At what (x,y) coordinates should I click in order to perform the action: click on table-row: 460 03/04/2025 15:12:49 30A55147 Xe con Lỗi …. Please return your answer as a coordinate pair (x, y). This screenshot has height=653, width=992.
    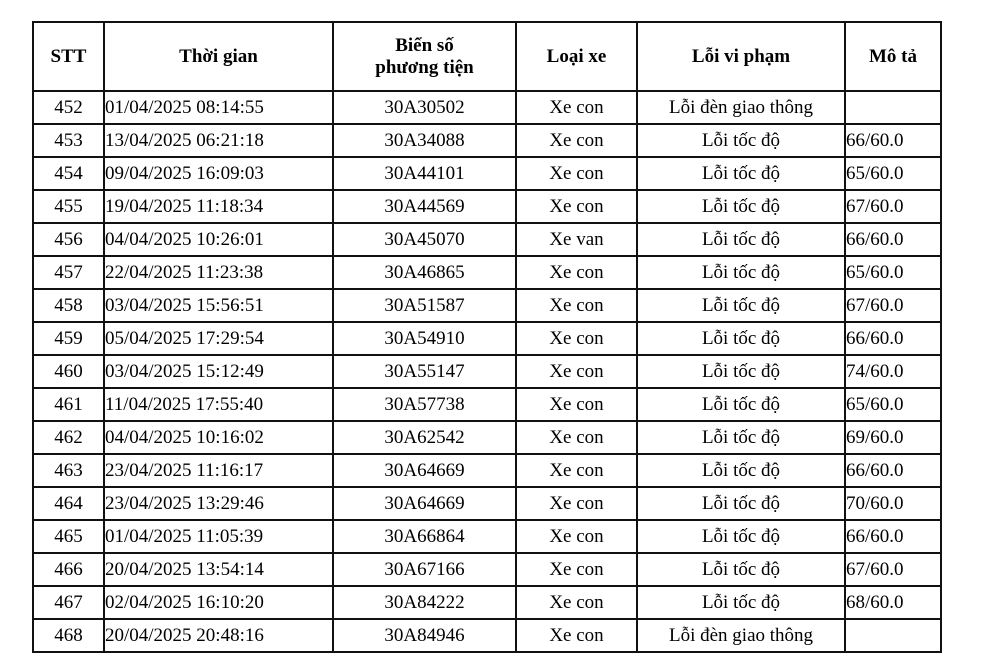
    Looking at the image, I should click on (487, 371).